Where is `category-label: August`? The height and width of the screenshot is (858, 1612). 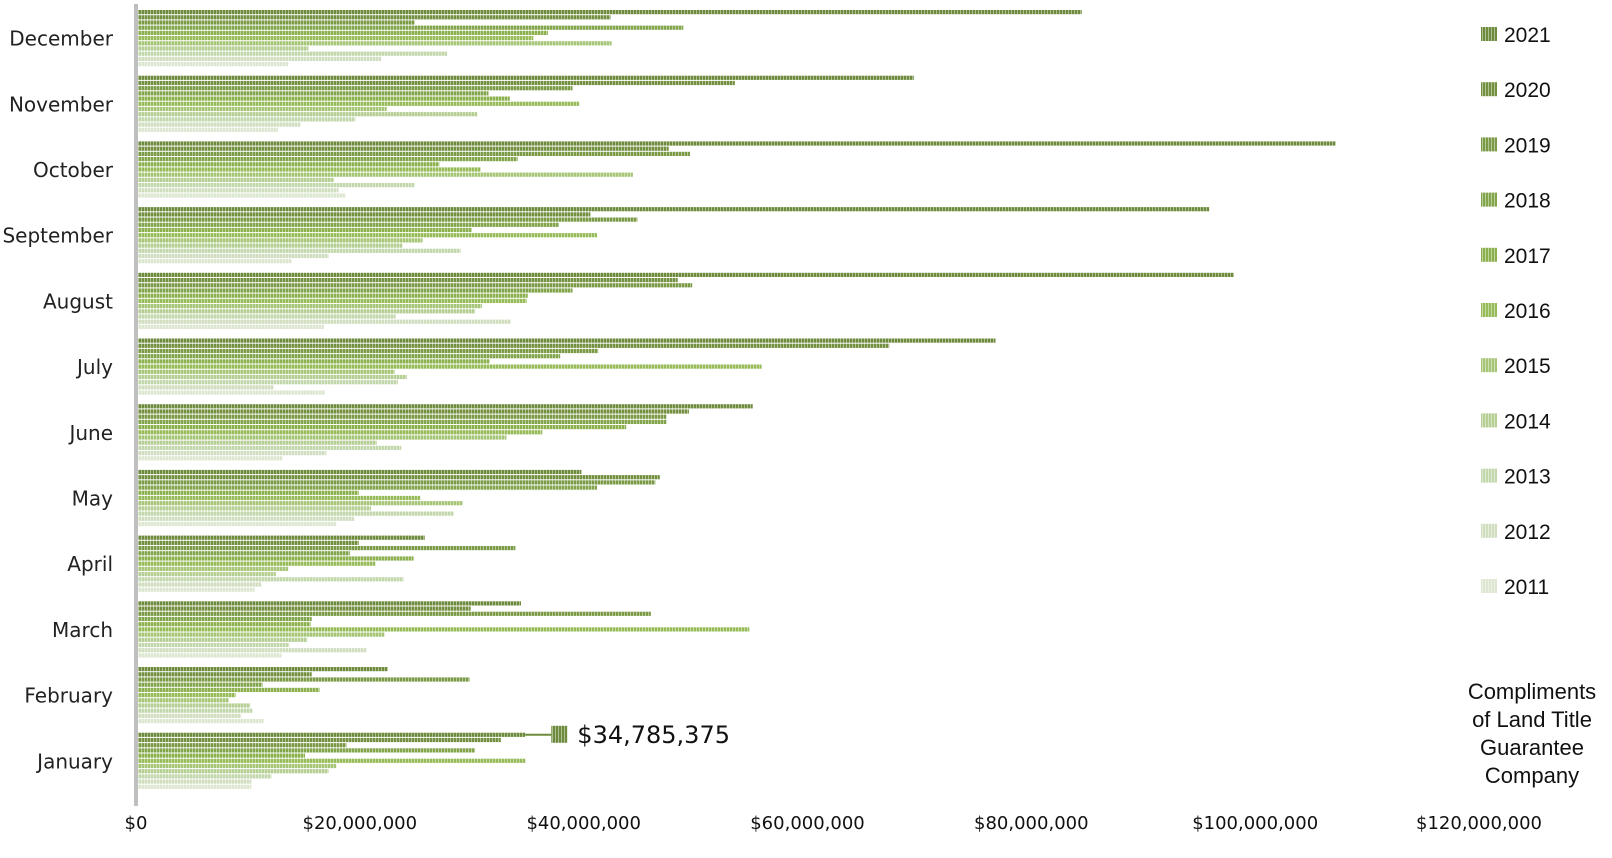
category-label: August is located at coordinates (78, 301).